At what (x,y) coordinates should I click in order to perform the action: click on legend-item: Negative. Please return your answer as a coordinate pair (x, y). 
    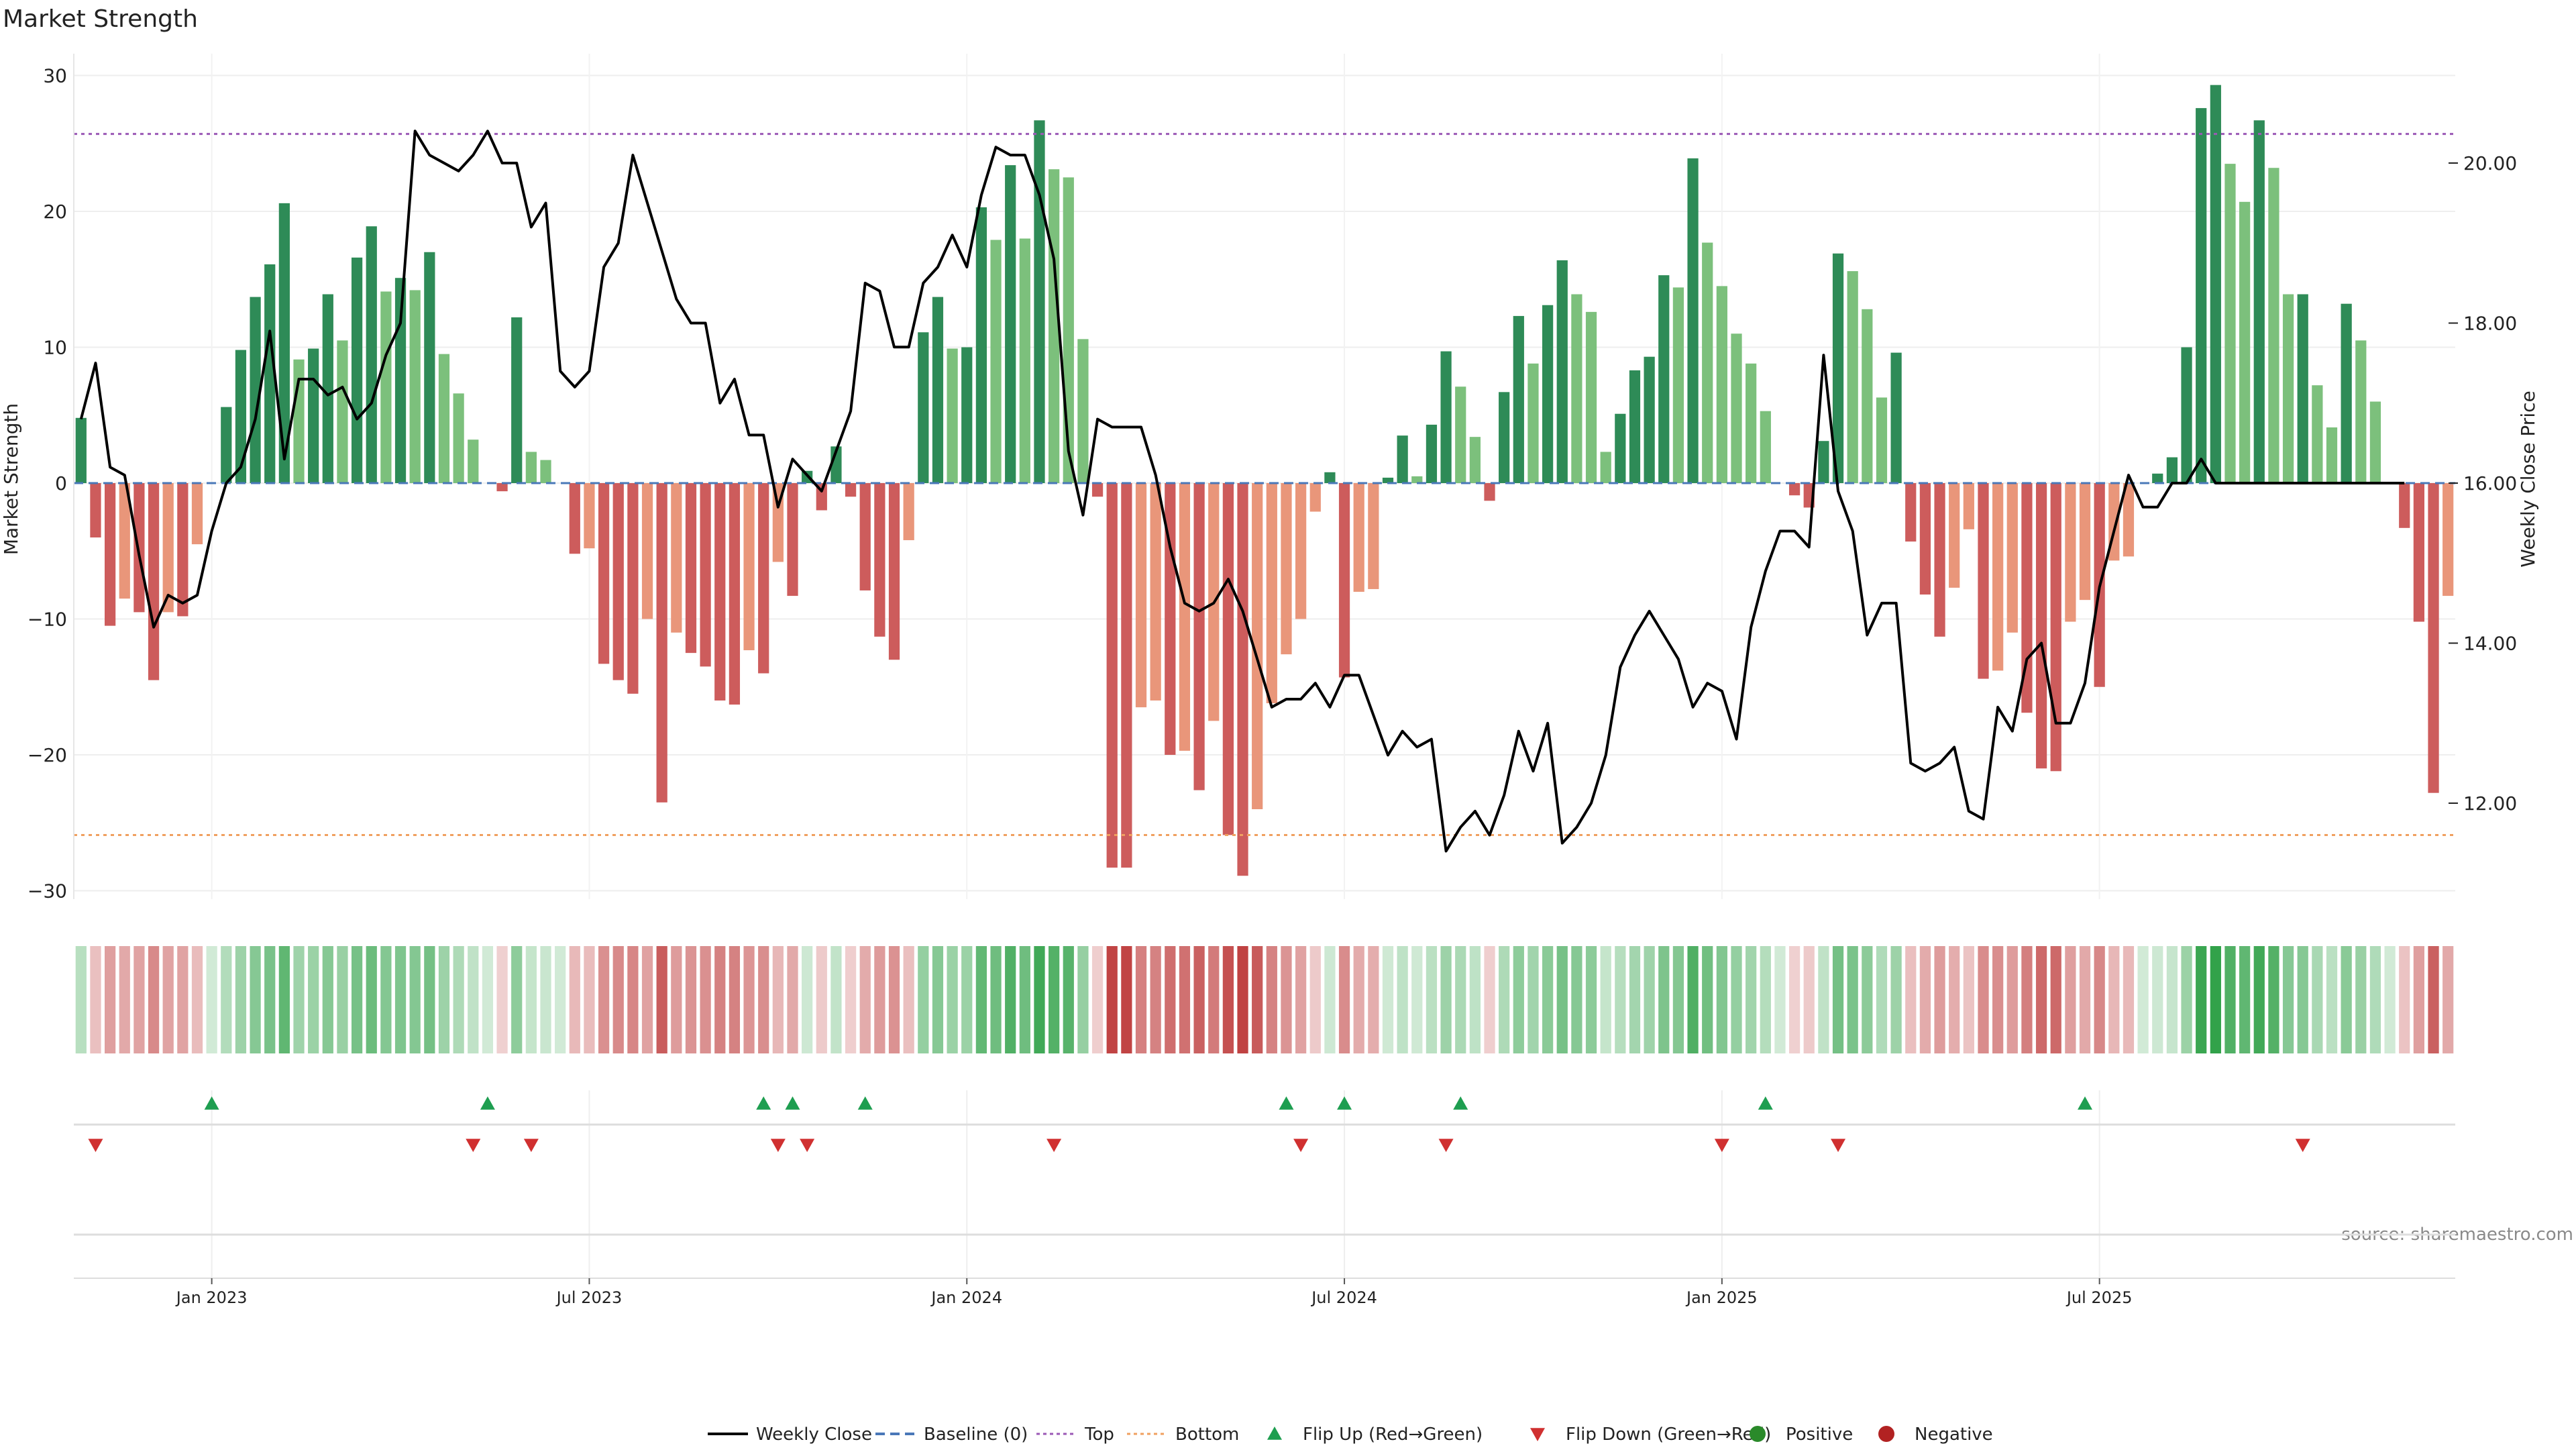
    Looking at the image, I should click on (1935, 1435).